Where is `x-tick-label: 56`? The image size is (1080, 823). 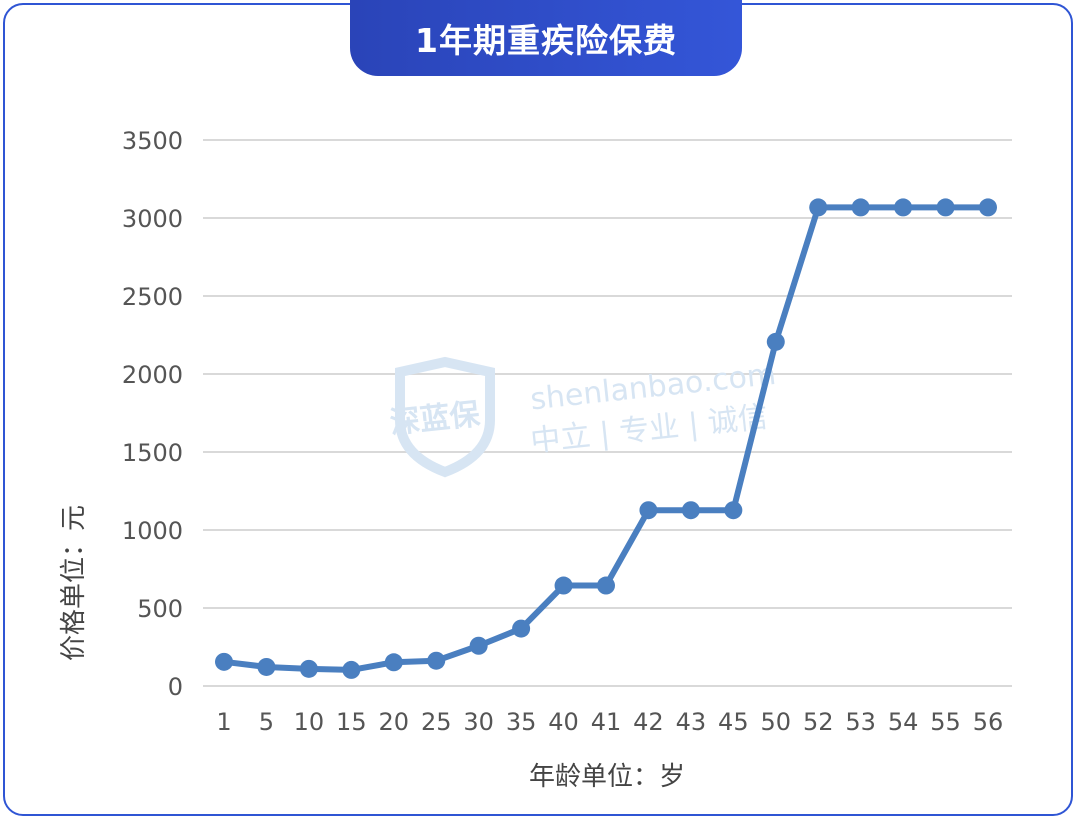
x-tick-label: 56 is located at coordinates (988, 722).